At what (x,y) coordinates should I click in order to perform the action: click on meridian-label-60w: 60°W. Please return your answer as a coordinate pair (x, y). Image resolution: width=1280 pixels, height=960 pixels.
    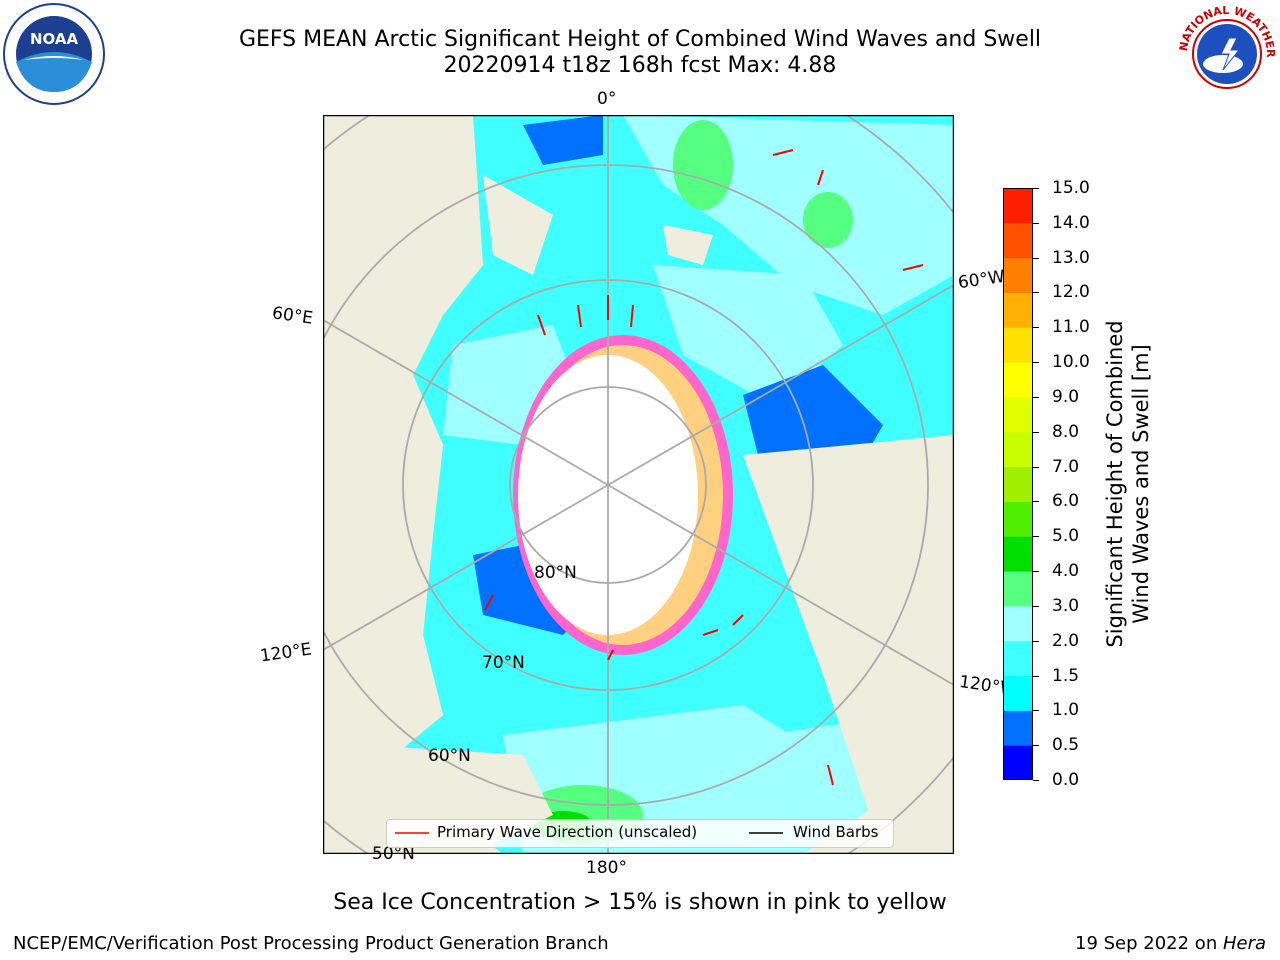
    Looking at the image, I should click on (981, 280).